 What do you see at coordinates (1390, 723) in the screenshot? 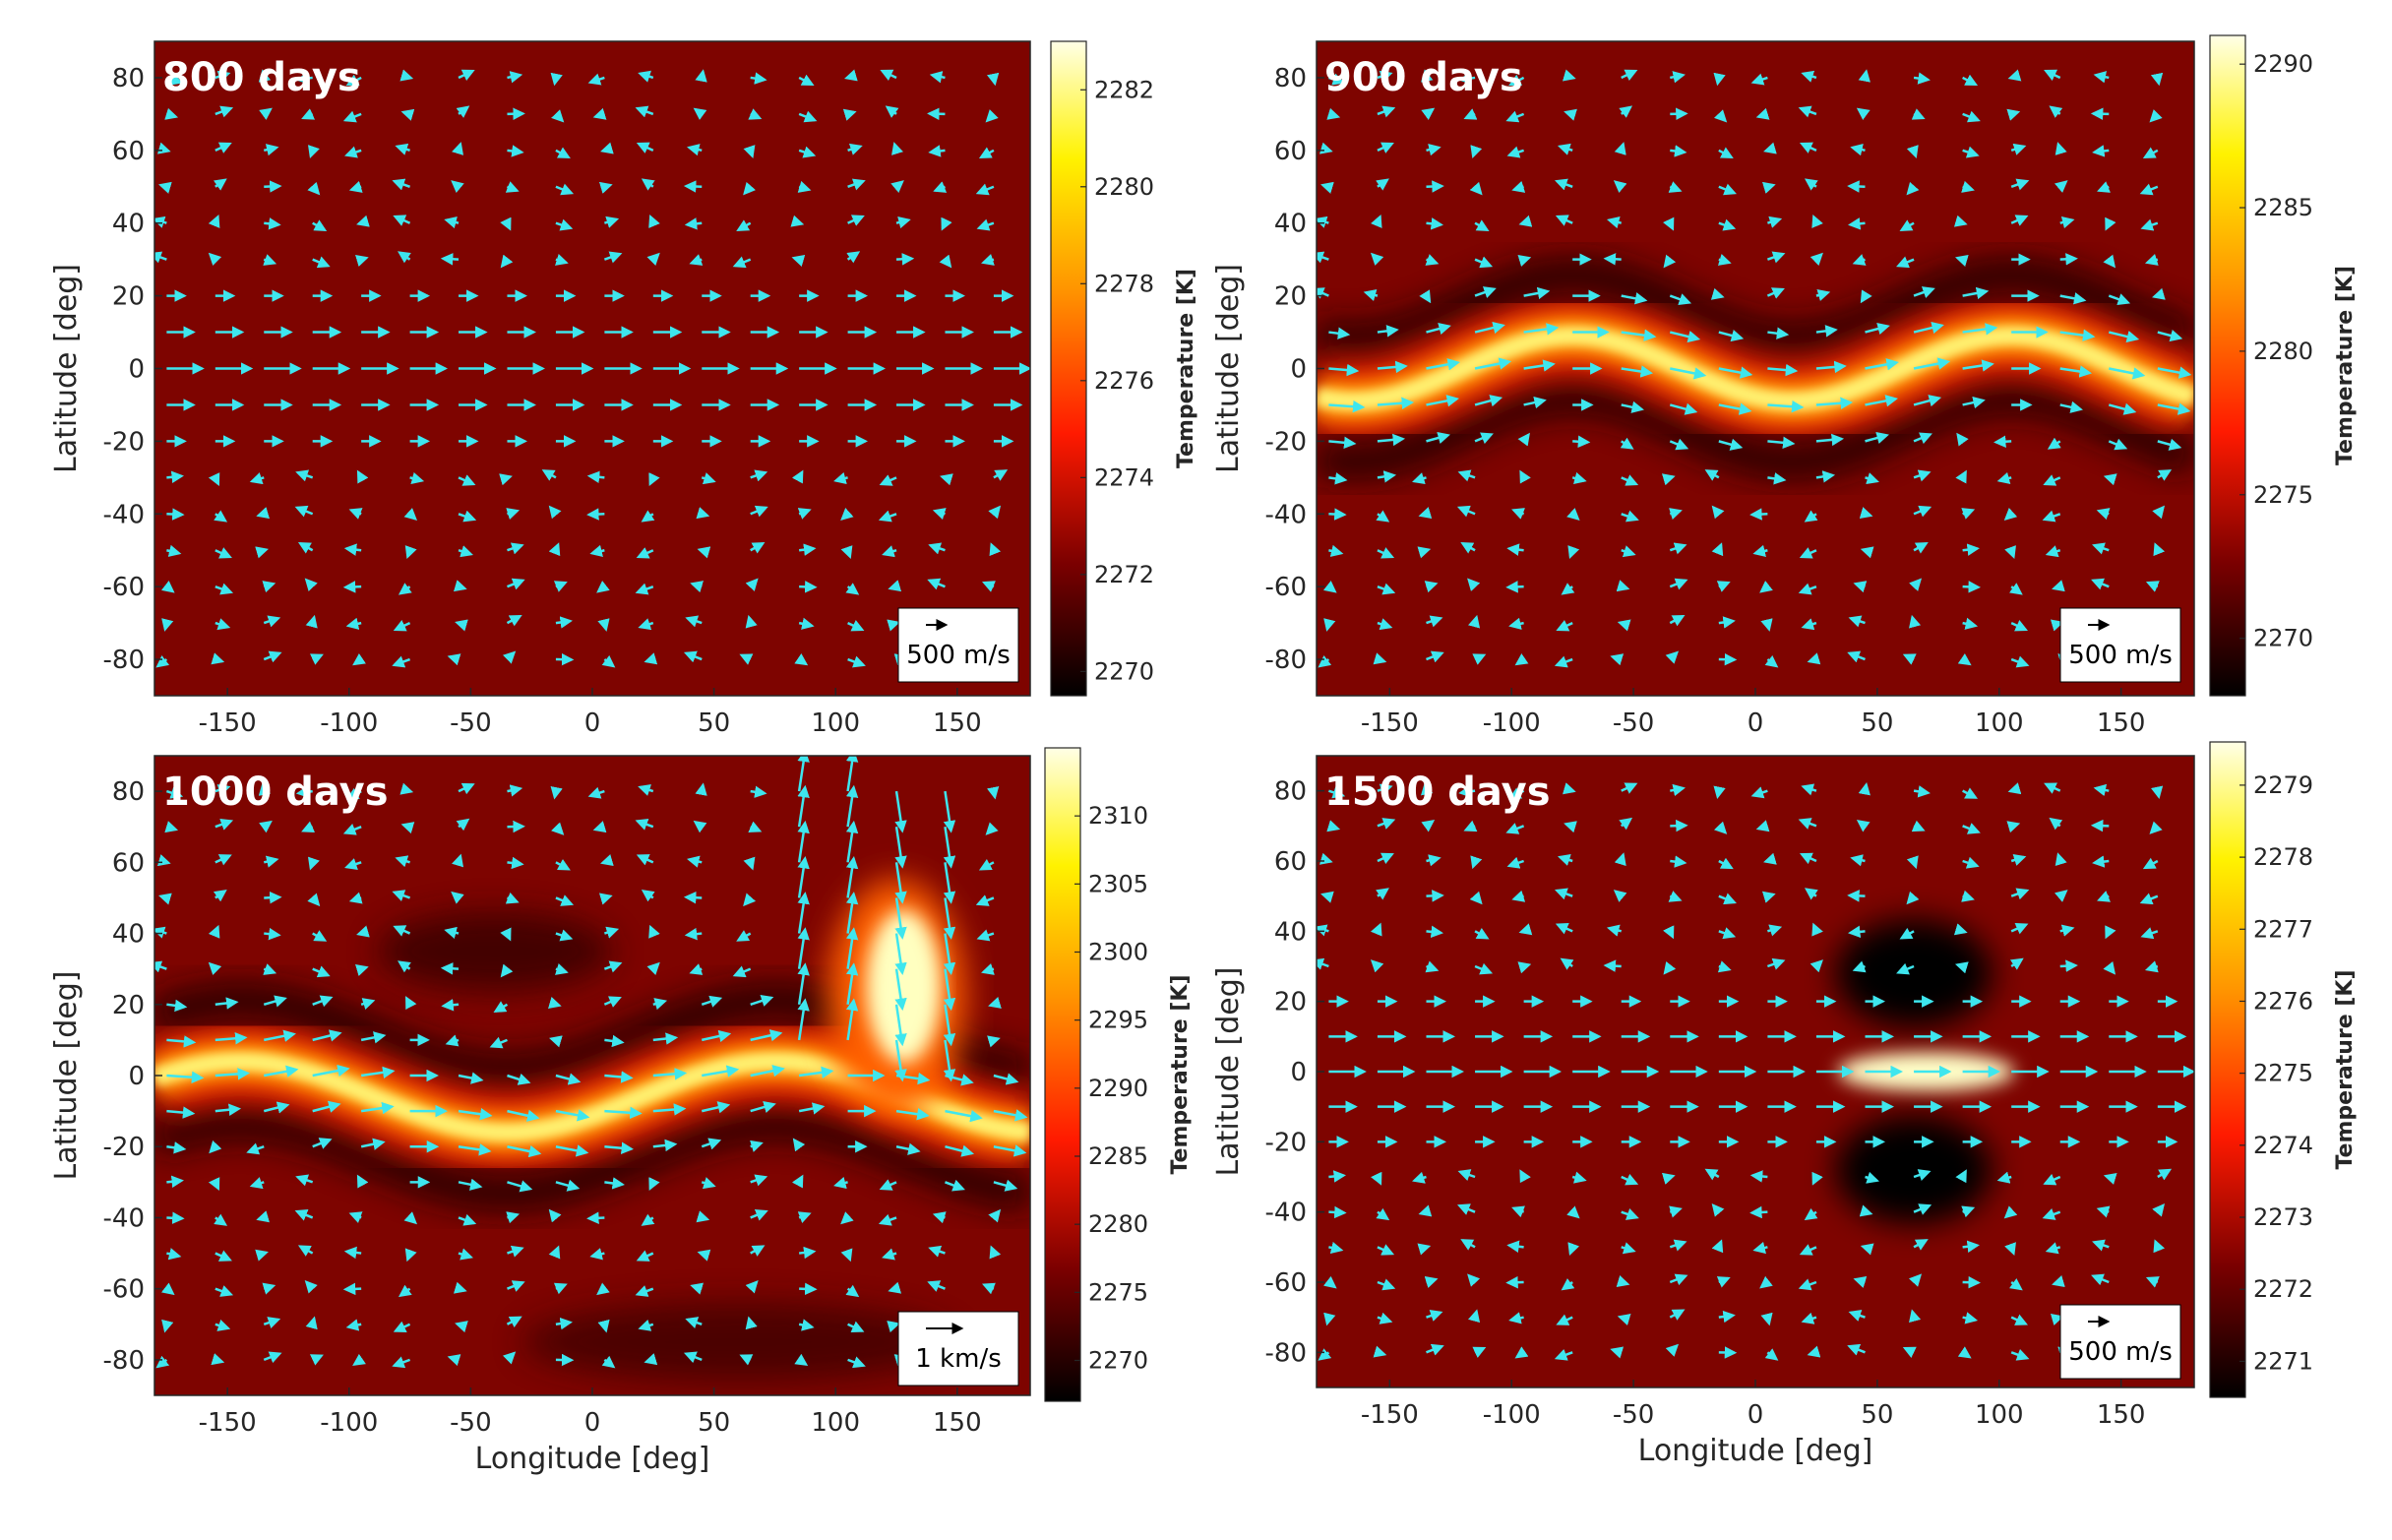
I see `x-tick-label: -150` at bounding box center [1390, 723].